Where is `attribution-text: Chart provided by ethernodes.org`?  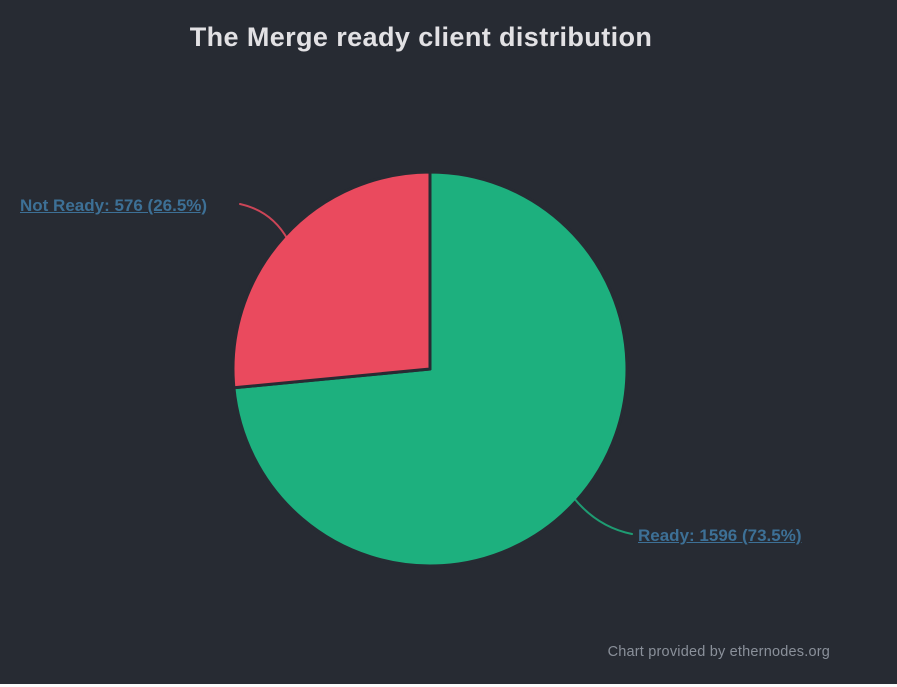
attribution-text: Chart provided by ethernodes.org is located at coordinates (718, 652).